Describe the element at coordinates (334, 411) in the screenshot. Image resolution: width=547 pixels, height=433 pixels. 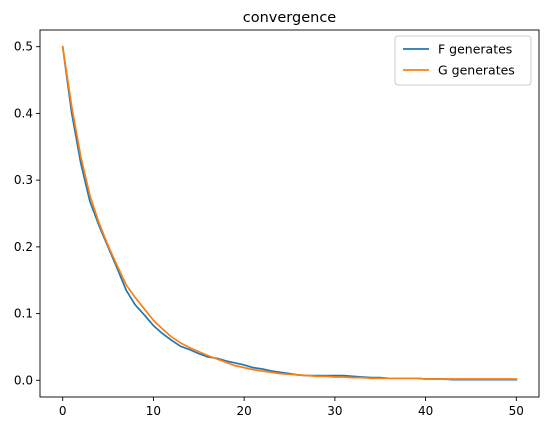
I see `x-tick-label: 30` at that location.